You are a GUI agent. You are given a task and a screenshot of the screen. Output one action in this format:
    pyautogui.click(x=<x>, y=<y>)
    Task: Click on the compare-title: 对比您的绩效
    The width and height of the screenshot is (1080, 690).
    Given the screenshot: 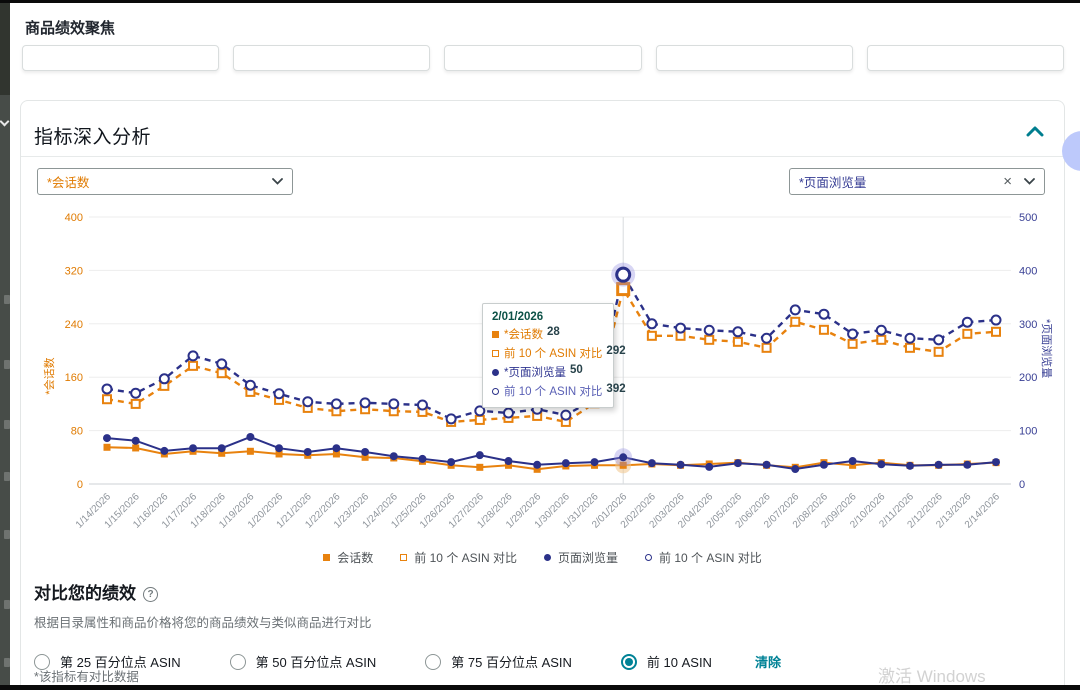 What is the action you would take?
    pyautogui.click(x=85, y=593)
    